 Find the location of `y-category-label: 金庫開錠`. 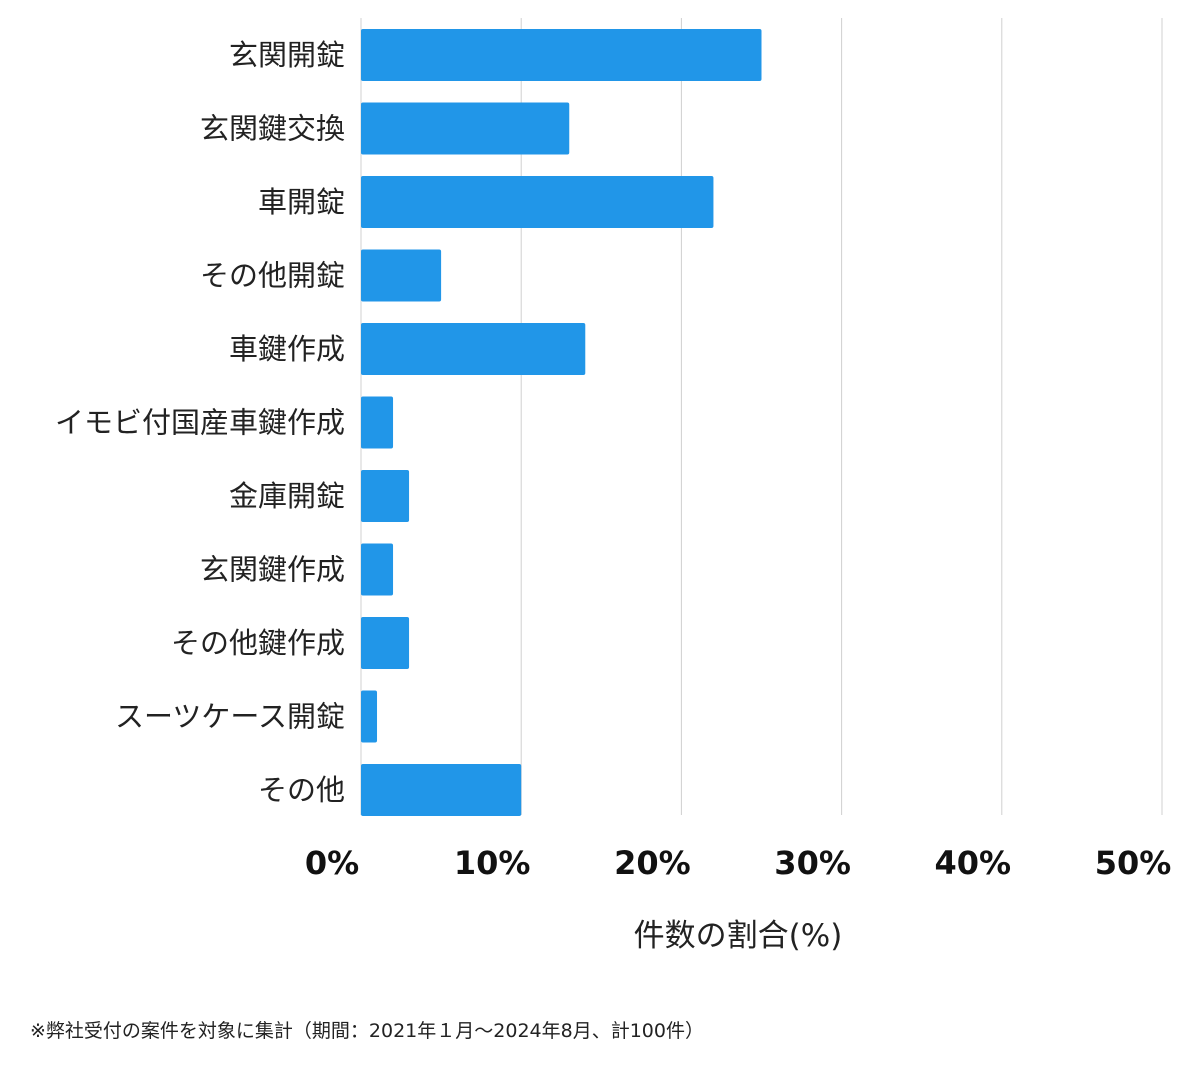

y-category-label: 金庫開錠 is located at coordinates (287, 496).